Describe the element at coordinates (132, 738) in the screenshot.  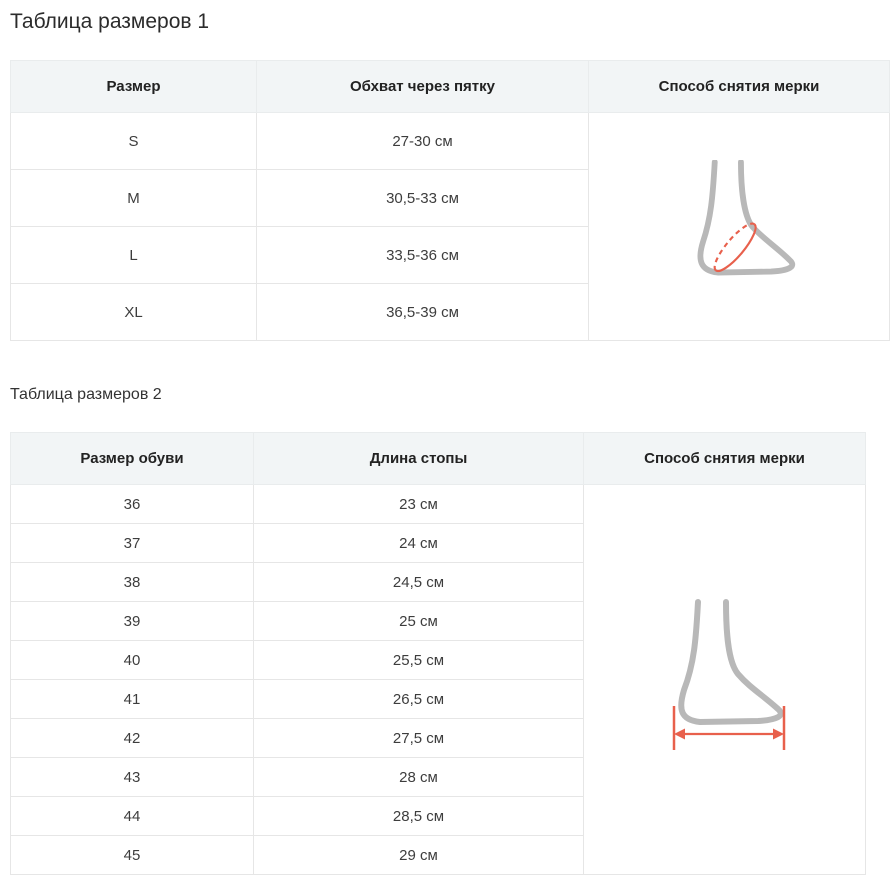
I see `size-cell: 42` at that location.